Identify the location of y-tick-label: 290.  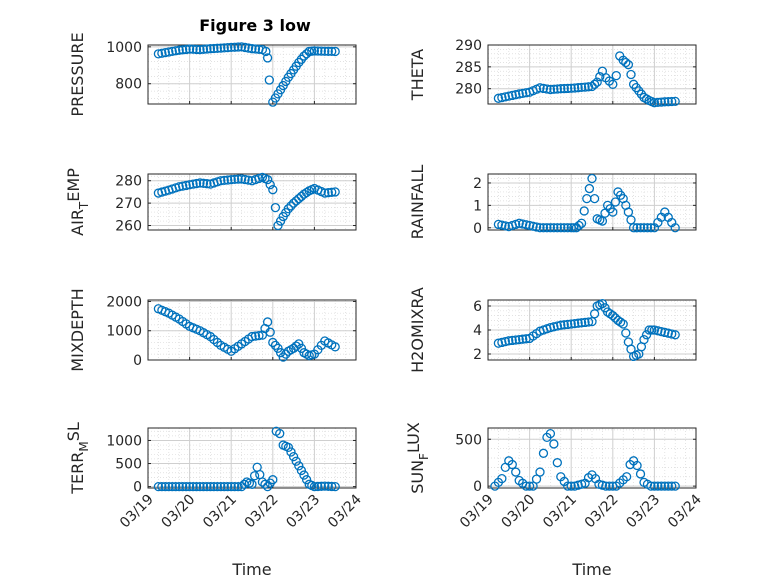
(468, 46).